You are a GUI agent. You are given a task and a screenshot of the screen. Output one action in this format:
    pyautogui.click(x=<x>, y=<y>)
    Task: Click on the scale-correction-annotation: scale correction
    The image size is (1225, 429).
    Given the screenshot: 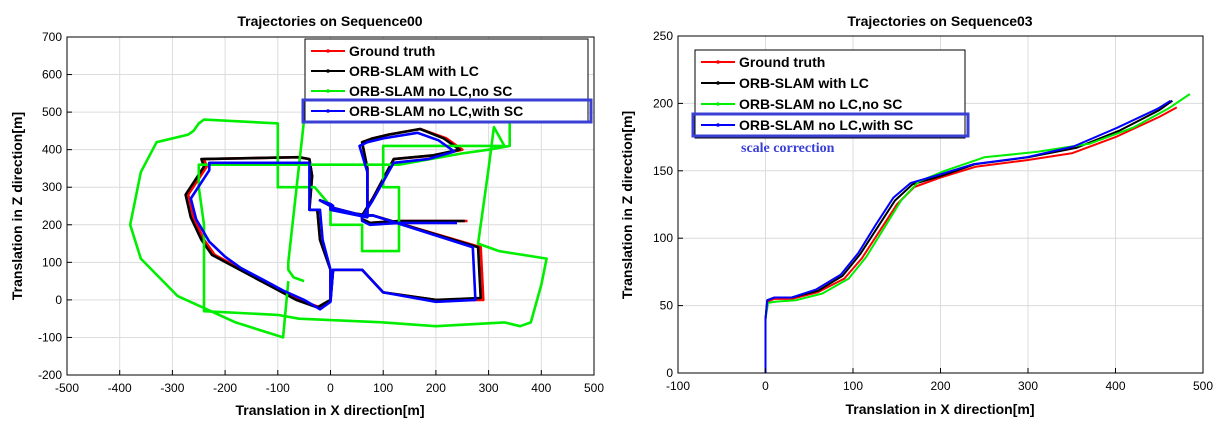 What is the action you would take?
    pyautogui.click(x=788, y=148)
    